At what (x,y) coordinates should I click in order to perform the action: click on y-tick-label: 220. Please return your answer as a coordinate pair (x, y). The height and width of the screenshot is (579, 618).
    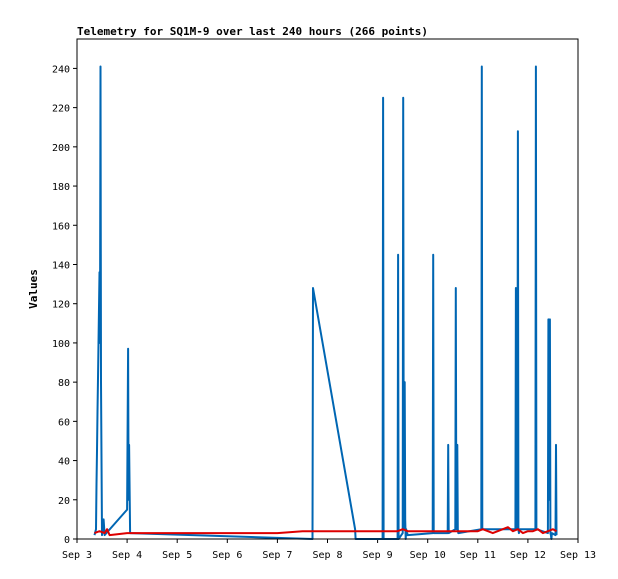
    Looking at the image, I should click on (61, 109).